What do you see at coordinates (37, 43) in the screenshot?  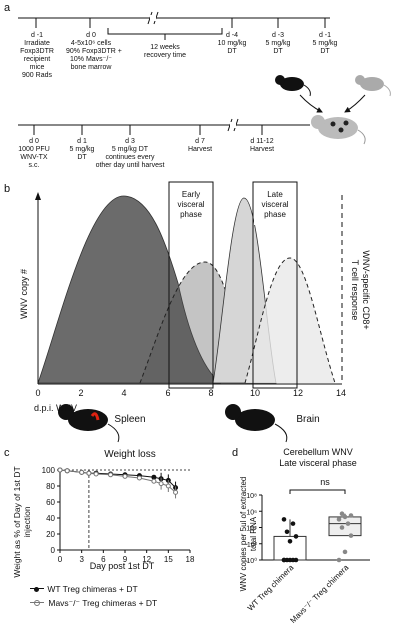 I see `top-step-1-line: Irradiate` at bounding box center [37, 43].